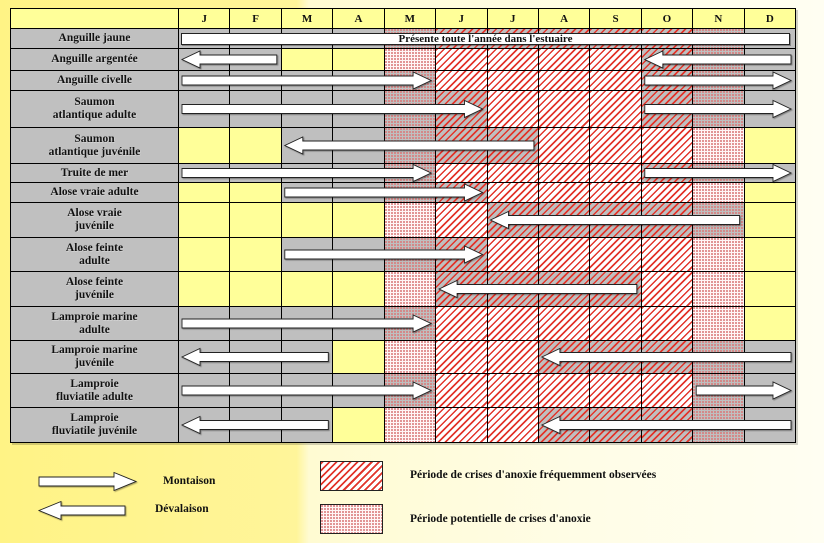 The height and width of the screenshot is (543, 824). Describe the element at coordinates (95, 220) in the screenshot. I see `species-label: Alose vraie juvénile` at that location.